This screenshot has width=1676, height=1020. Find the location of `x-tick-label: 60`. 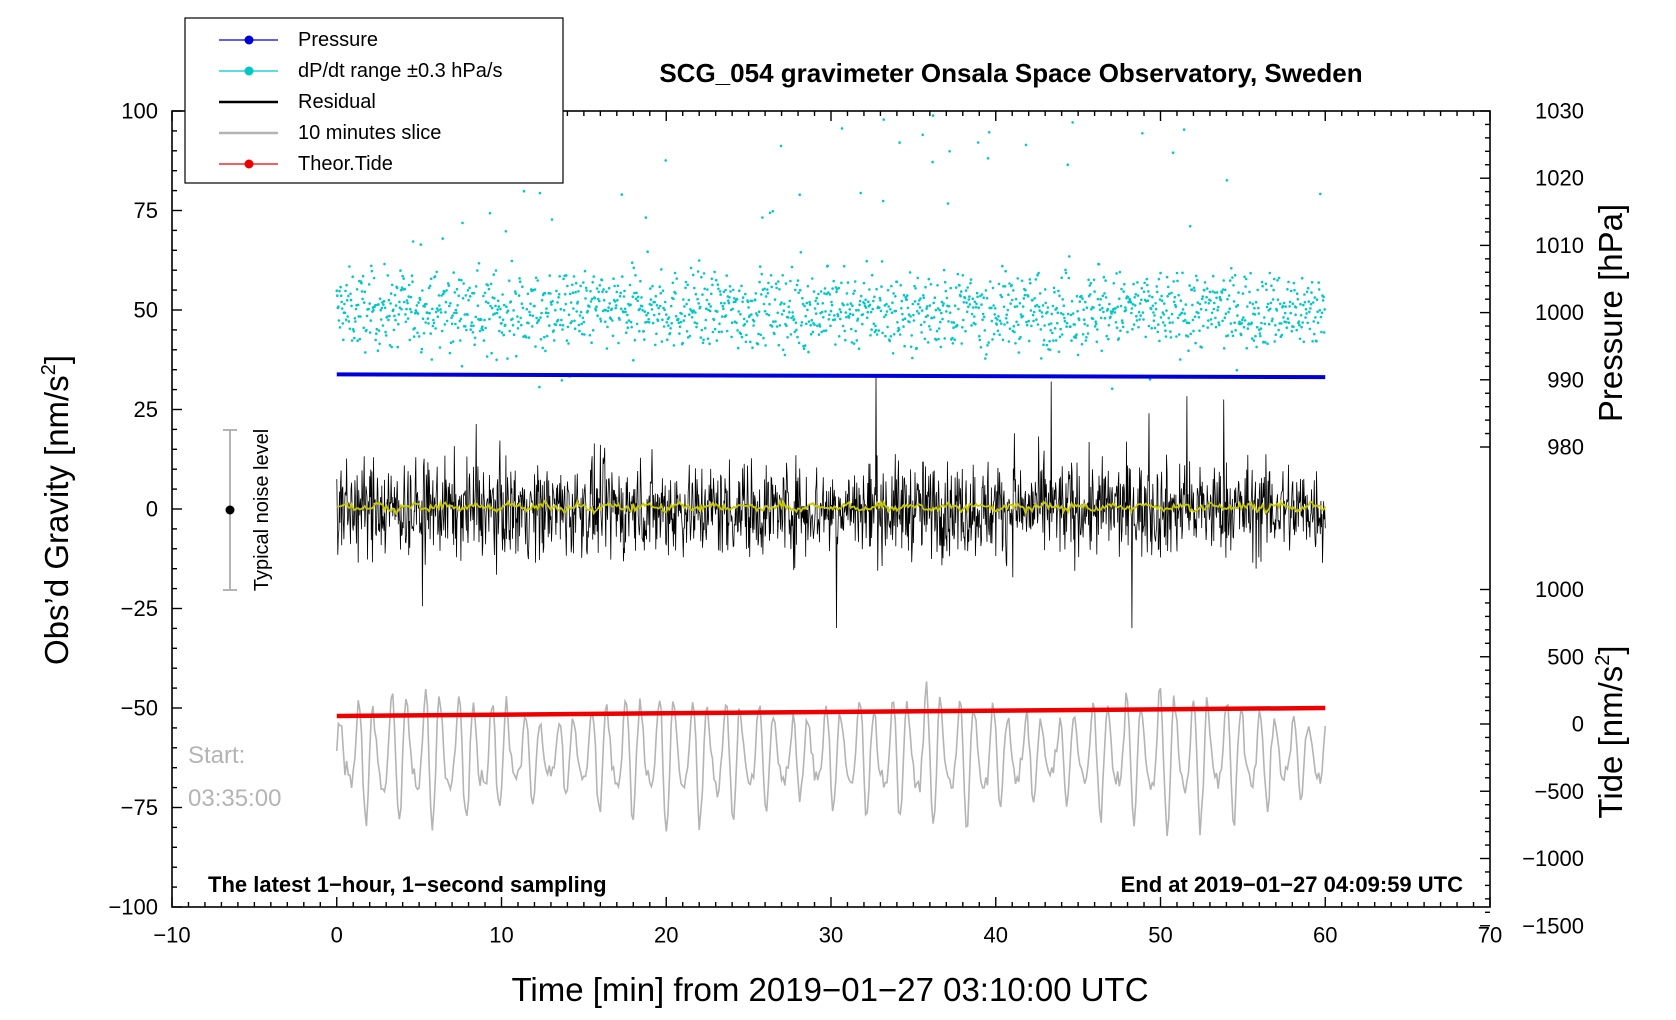

x-tick-label: 60 is located at coordinates (1325, 935).